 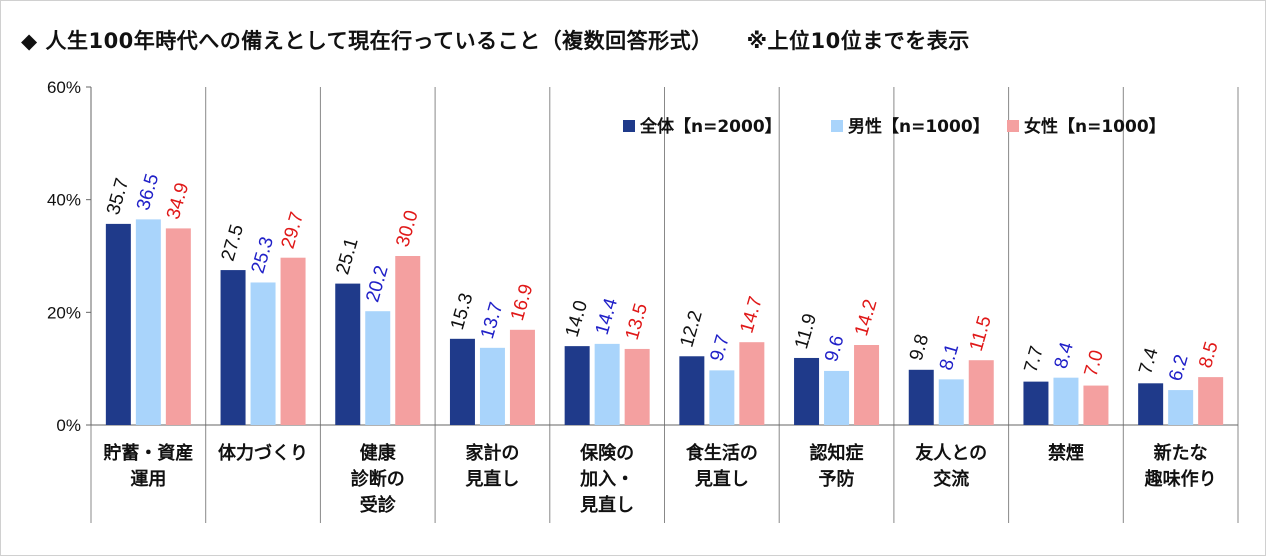 I want to click on y-tick-label: 20%, so click(x=64, y=312).